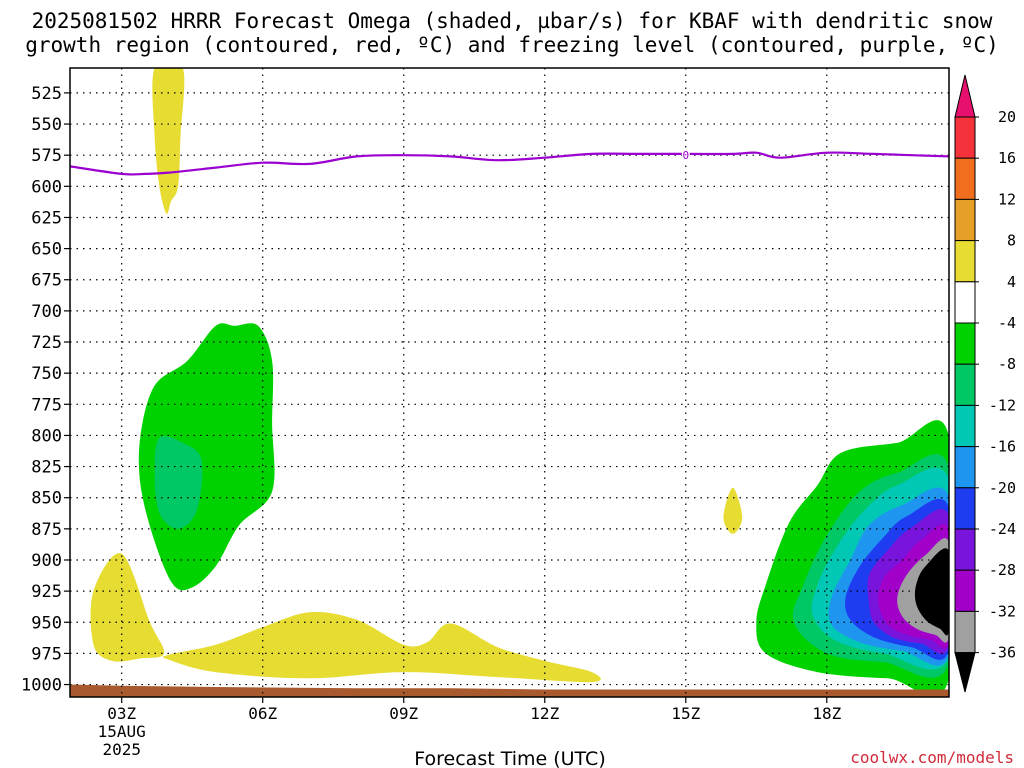 The image size is (1024, 768). What do you see at coordinates (46, 468) in the screenshot?
I see `y-tick-label-825: 825` at bounding box center [46, 468].